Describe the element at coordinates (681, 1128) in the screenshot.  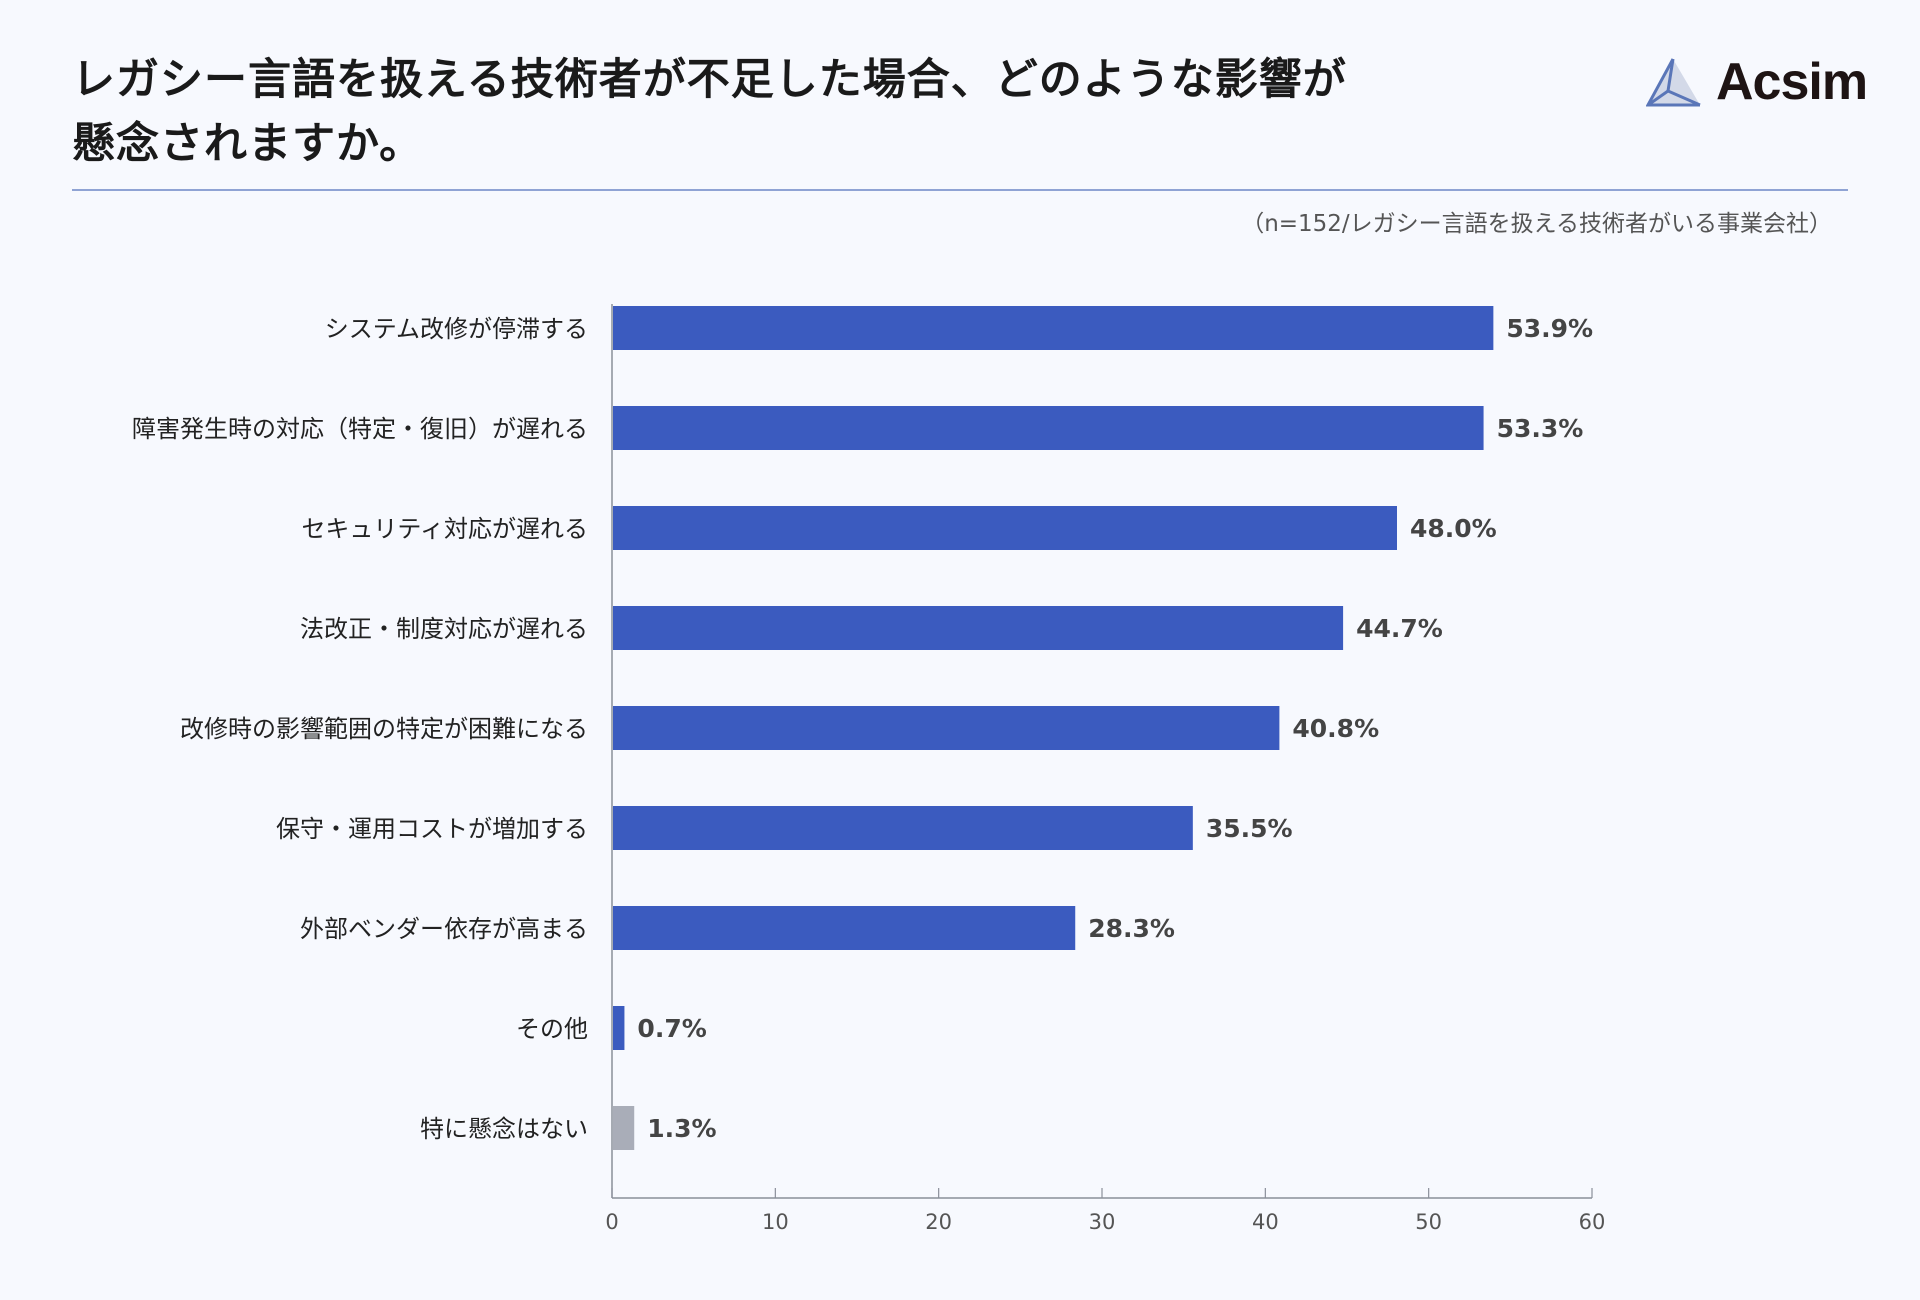
I see `value-label: 1.3%` at that location.